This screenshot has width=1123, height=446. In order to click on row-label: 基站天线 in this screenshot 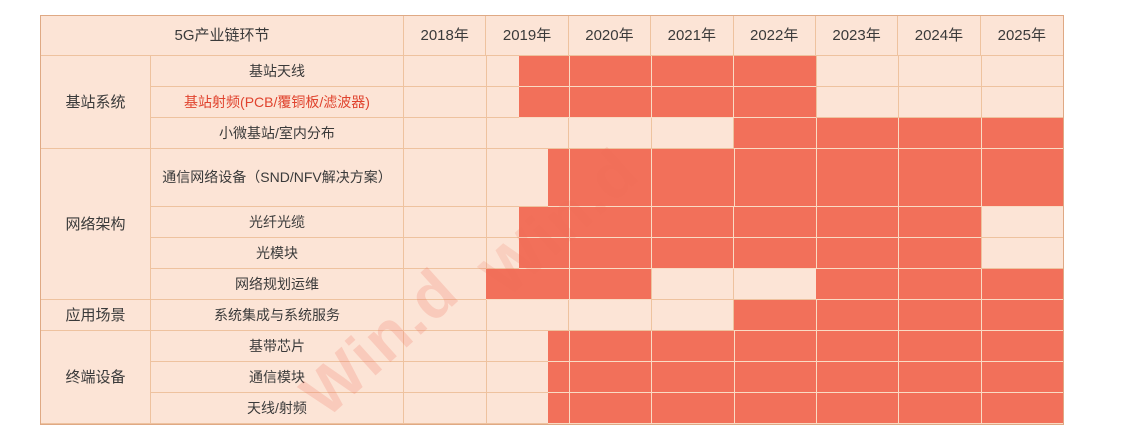, I will do `click(277, 71)`.